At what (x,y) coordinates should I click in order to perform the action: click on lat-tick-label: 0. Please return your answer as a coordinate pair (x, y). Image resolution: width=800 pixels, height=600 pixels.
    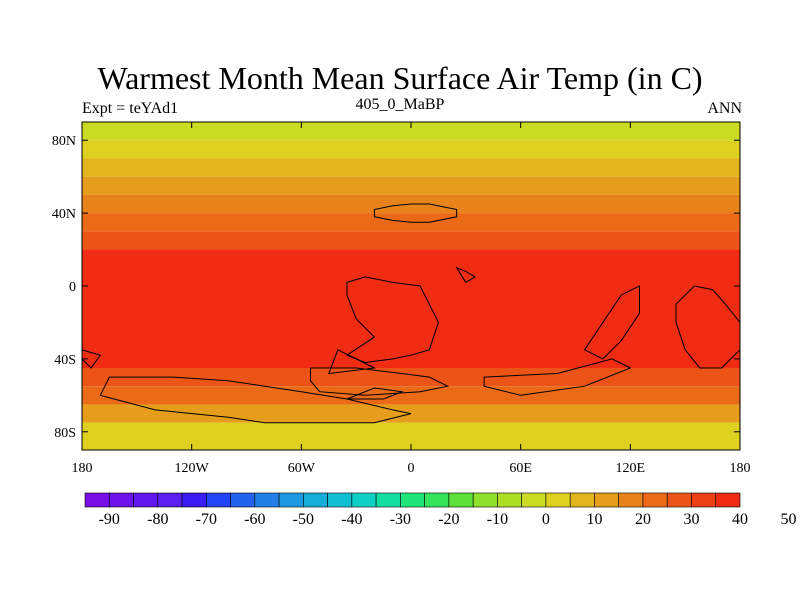
    Looking at the image, I should click on (72, 287).